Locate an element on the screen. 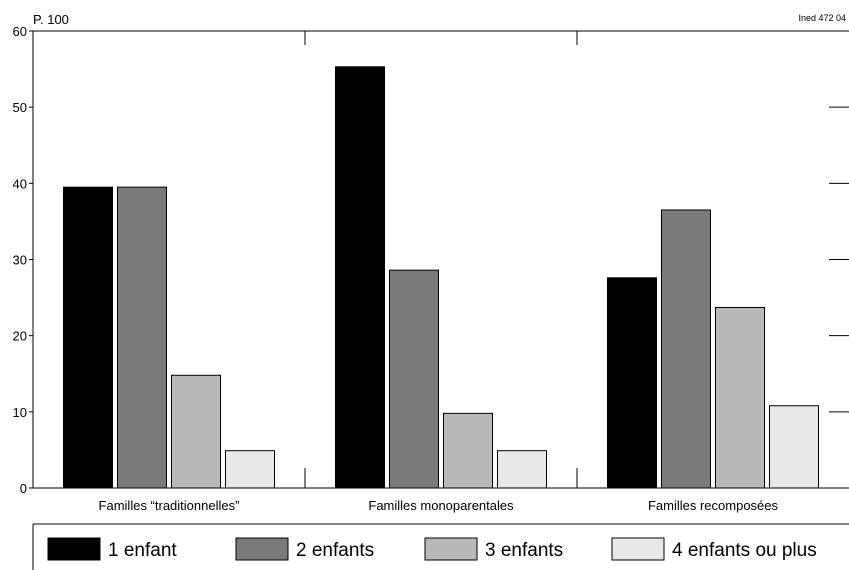 Image resolution: width=849 pixels, height=570 pixels. legend-label: 2 enfants is located at coordinates (335, 550).